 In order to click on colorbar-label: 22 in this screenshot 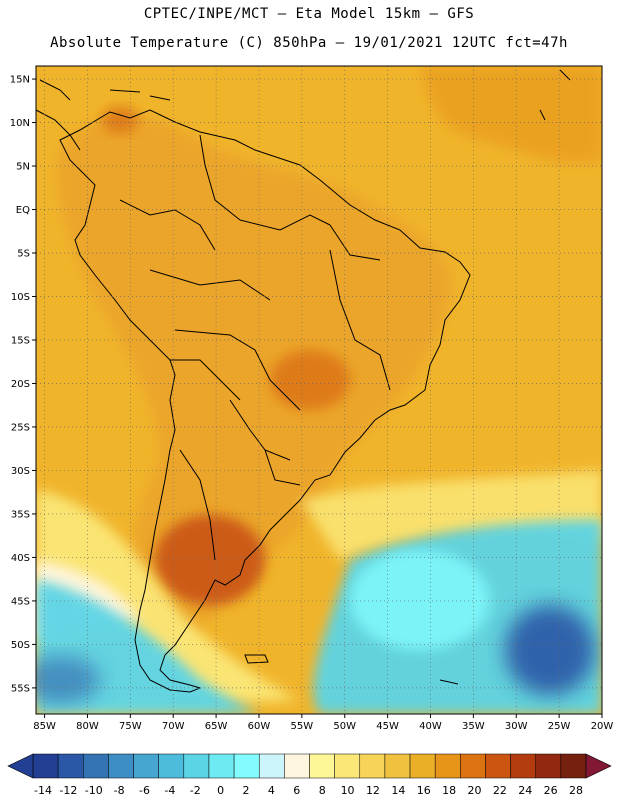, I will do `click(500, 790)`.